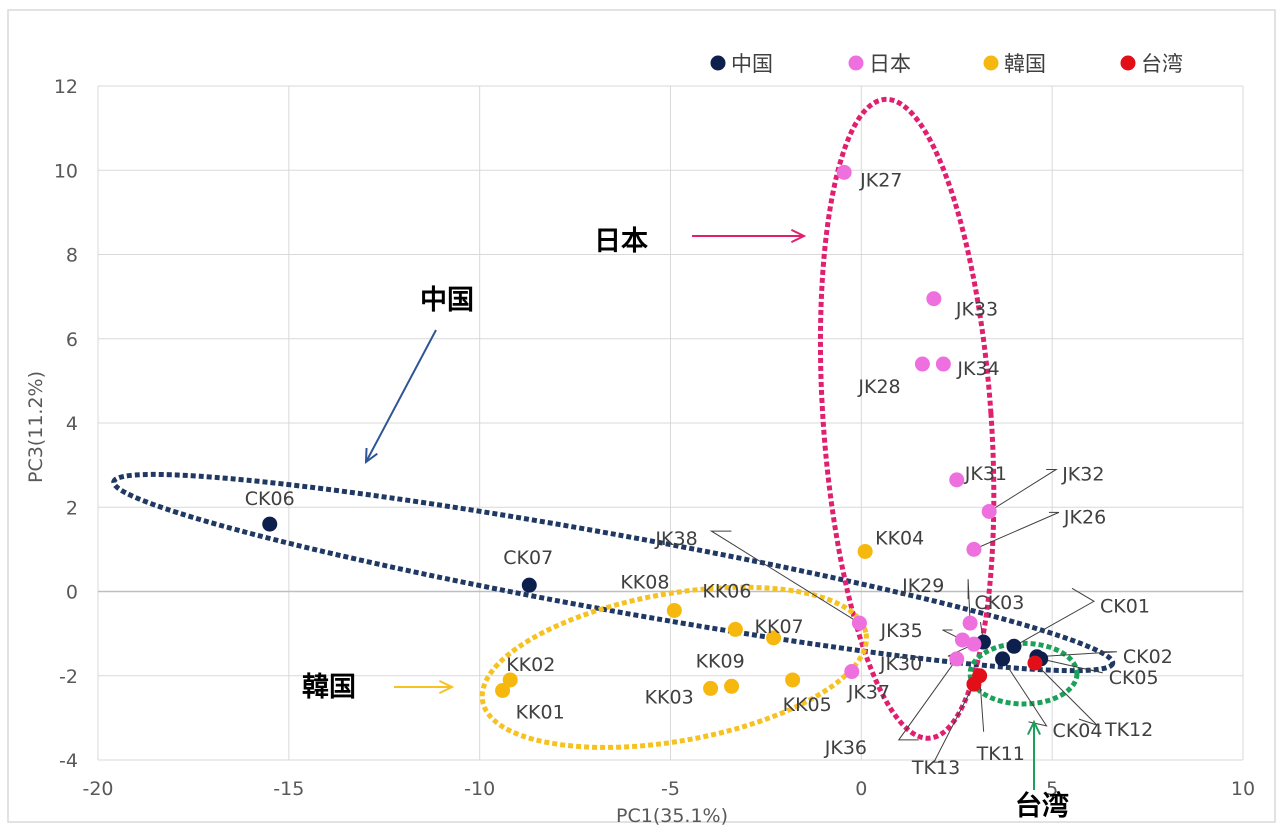  What do you see at coordinates (977, 369) in the screenshot?
I see `label-jk34: JK34` at bounding box center [977, 369].